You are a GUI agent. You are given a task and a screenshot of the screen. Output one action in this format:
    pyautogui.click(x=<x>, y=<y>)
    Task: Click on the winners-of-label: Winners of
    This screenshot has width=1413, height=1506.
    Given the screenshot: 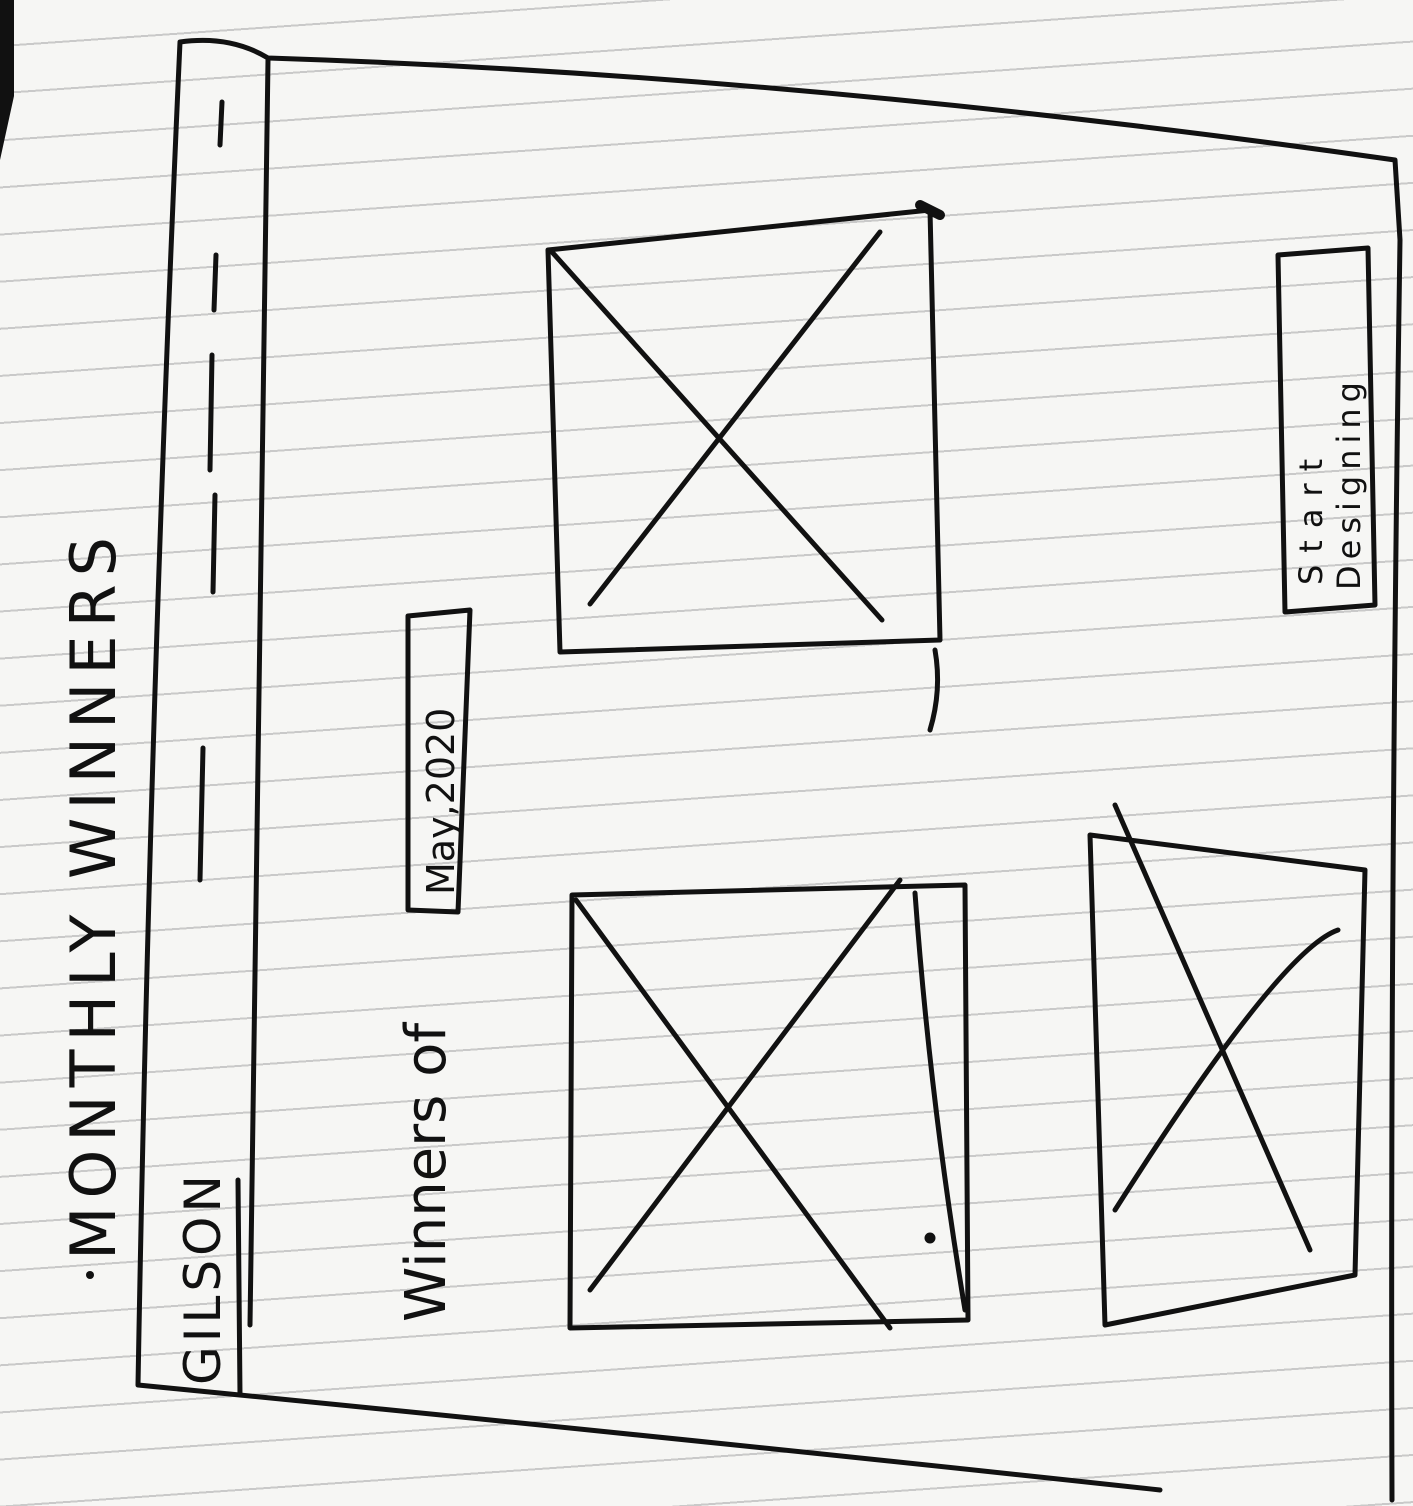 What is the action you would take?
    pyautogui.click(x=426, y=1172)
    